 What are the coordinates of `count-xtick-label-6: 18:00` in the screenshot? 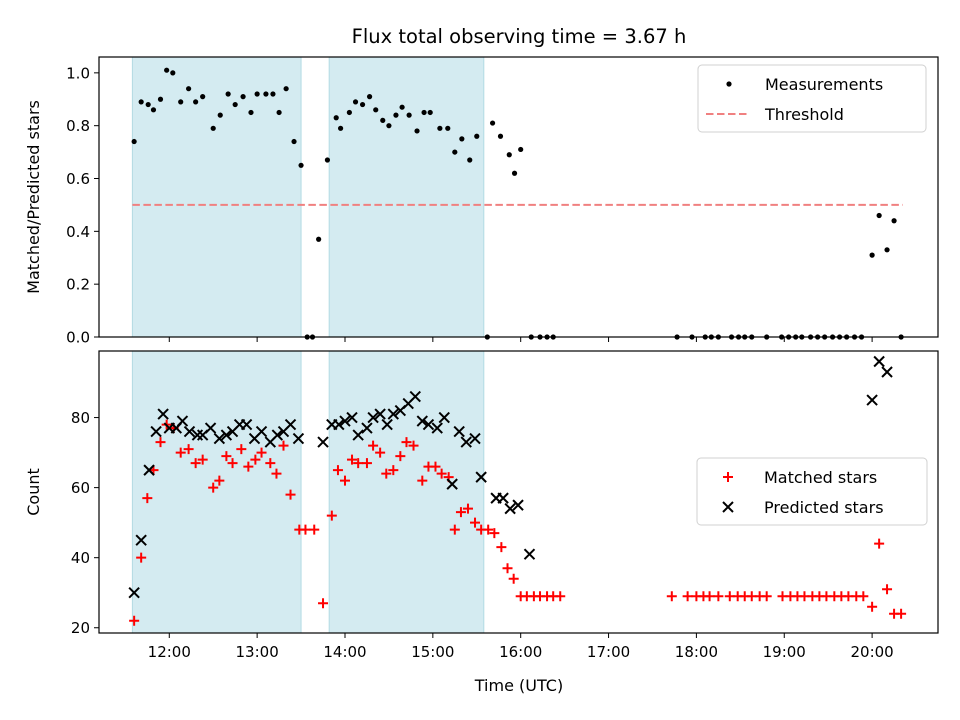 It's located at (696, 652).